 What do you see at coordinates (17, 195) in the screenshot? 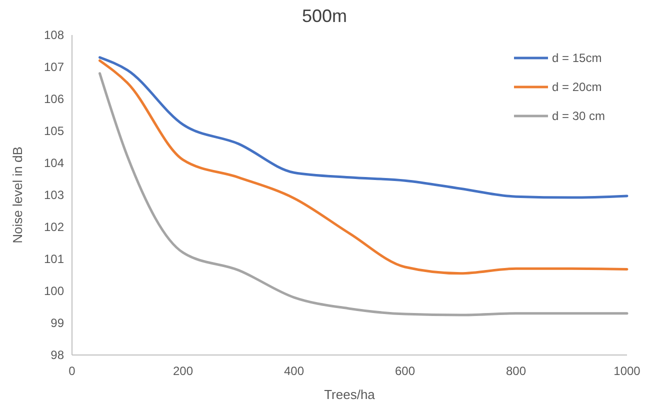
I see `y-axis-title: Noise level in dB` at bounding box center [17, 195].